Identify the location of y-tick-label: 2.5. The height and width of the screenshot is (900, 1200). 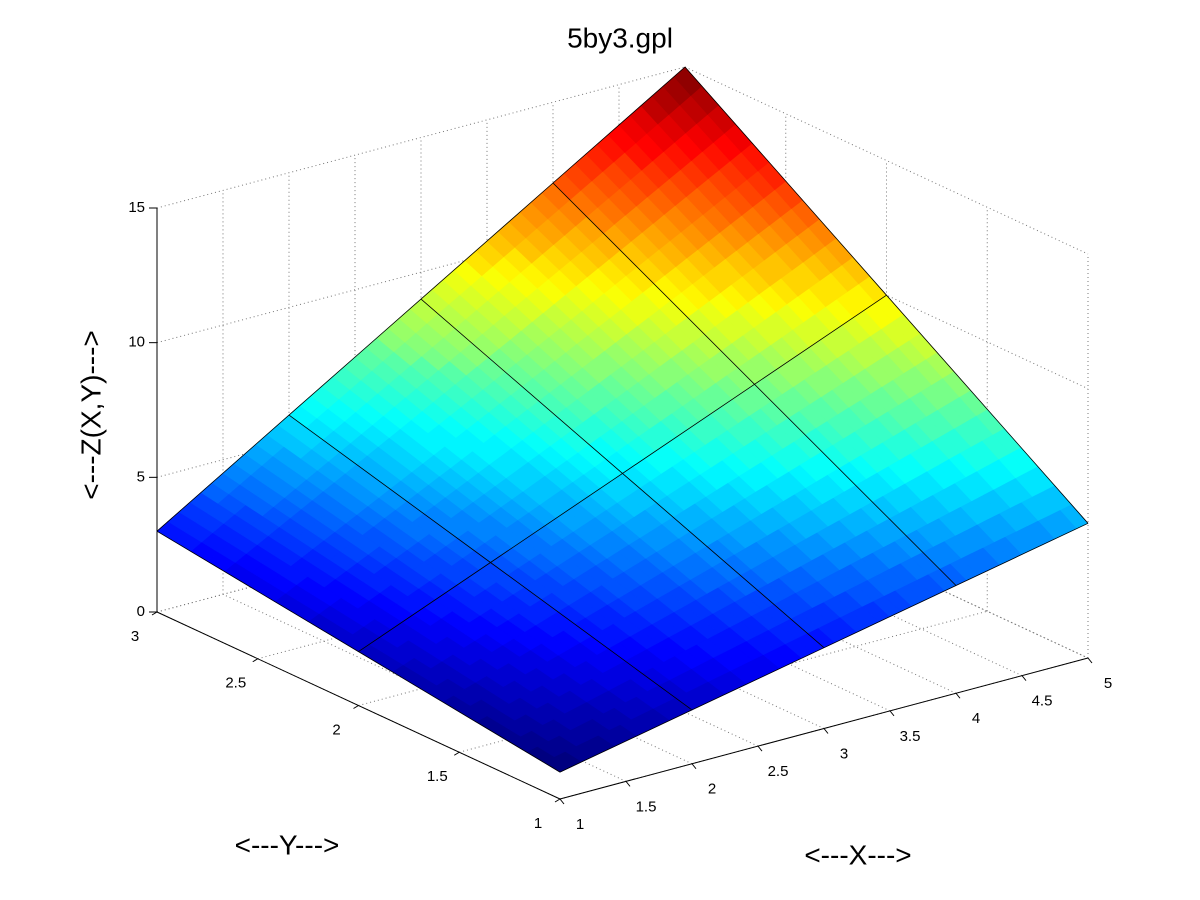
(235, 683).